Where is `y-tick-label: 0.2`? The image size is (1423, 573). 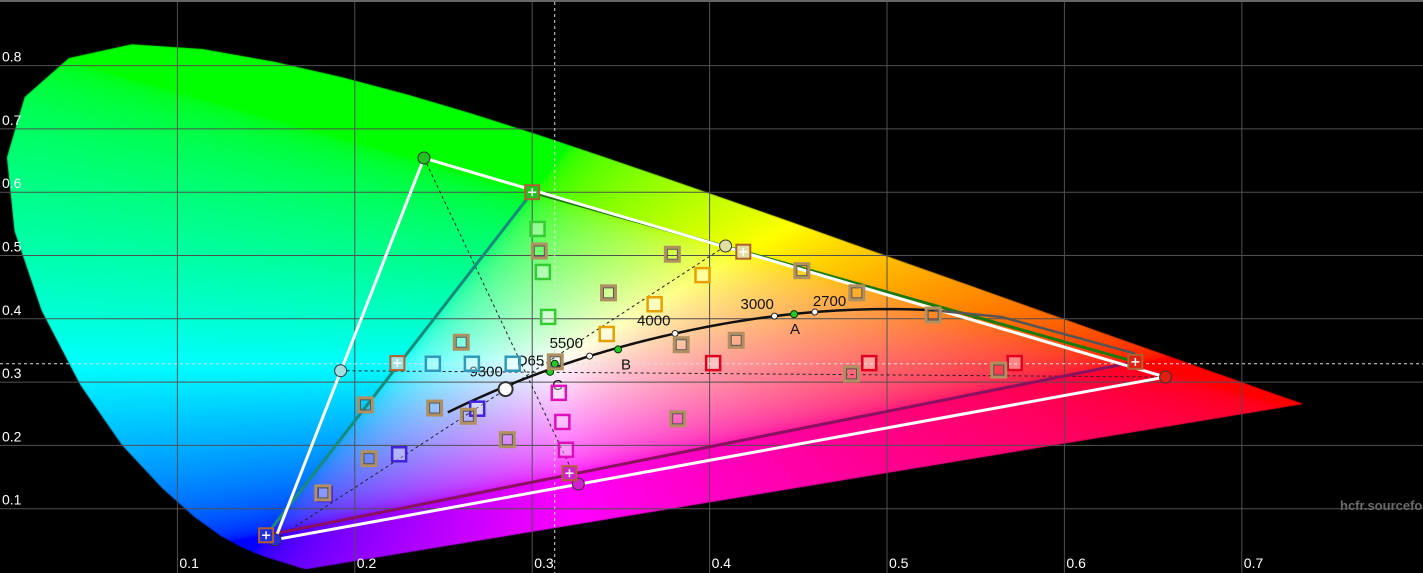 y-tick-label: 0.2 is located at coordinates (12, 436).